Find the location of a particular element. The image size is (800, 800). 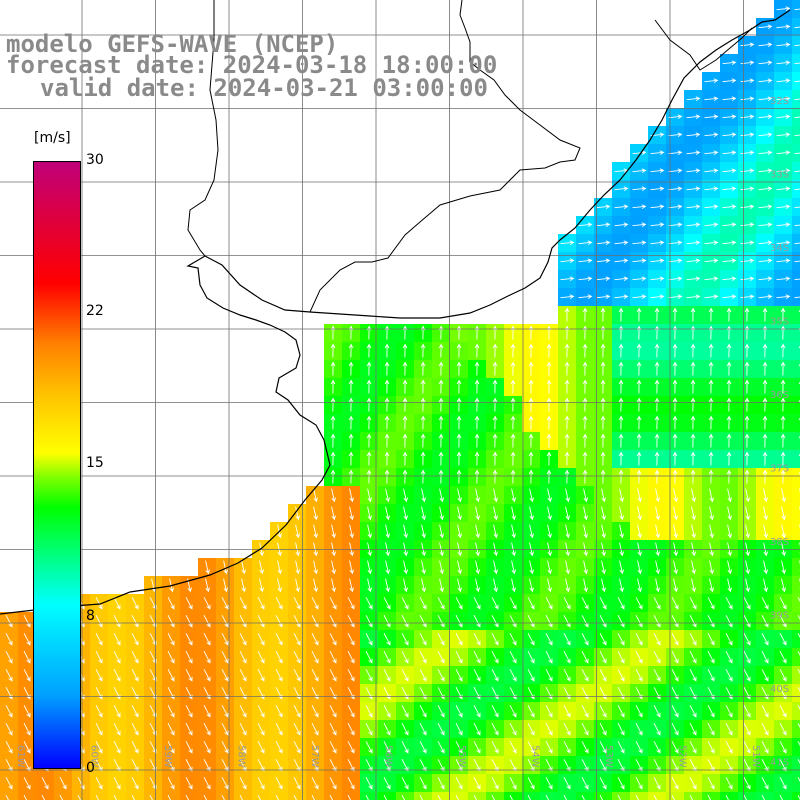

lat-label: 32S is located at coordinates (779, 101).